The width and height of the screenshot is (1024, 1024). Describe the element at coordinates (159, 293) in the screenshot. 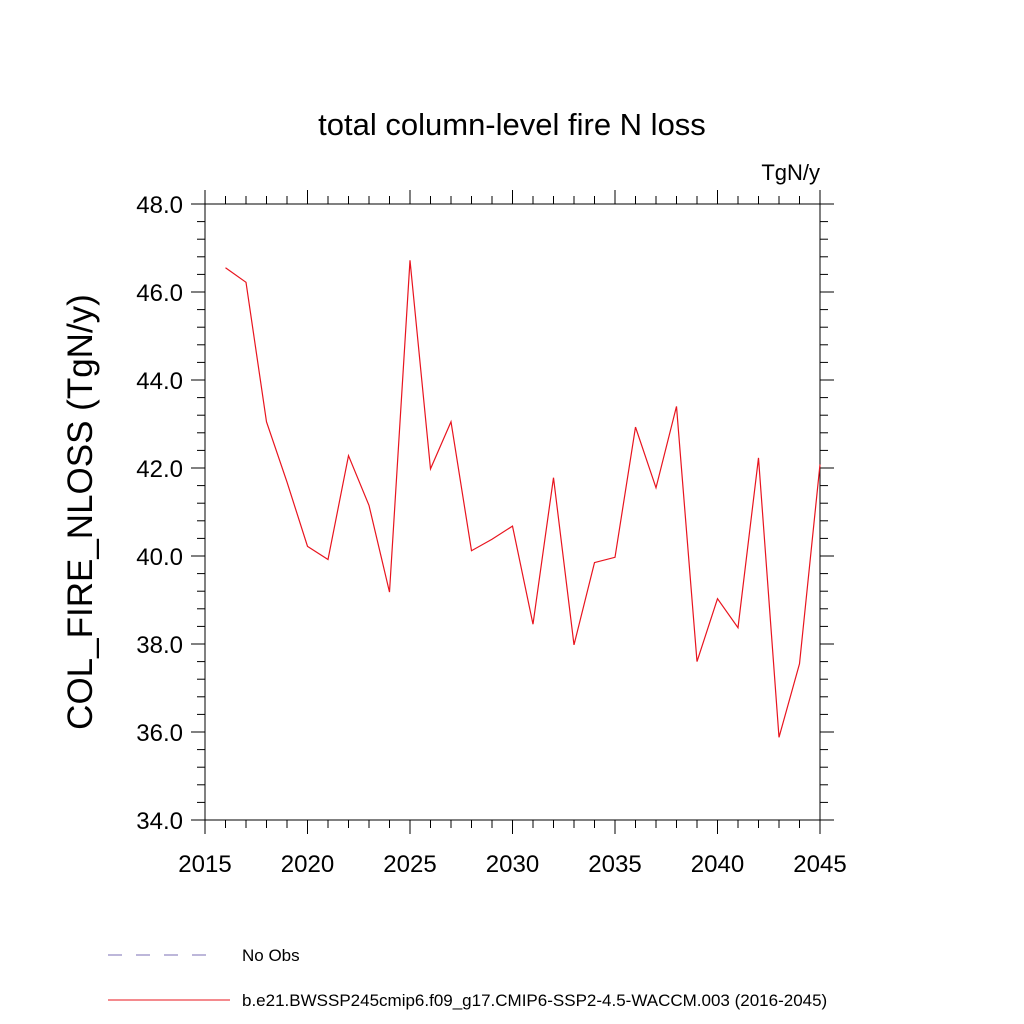

I see `y-tick-label: 46.0` at that location.